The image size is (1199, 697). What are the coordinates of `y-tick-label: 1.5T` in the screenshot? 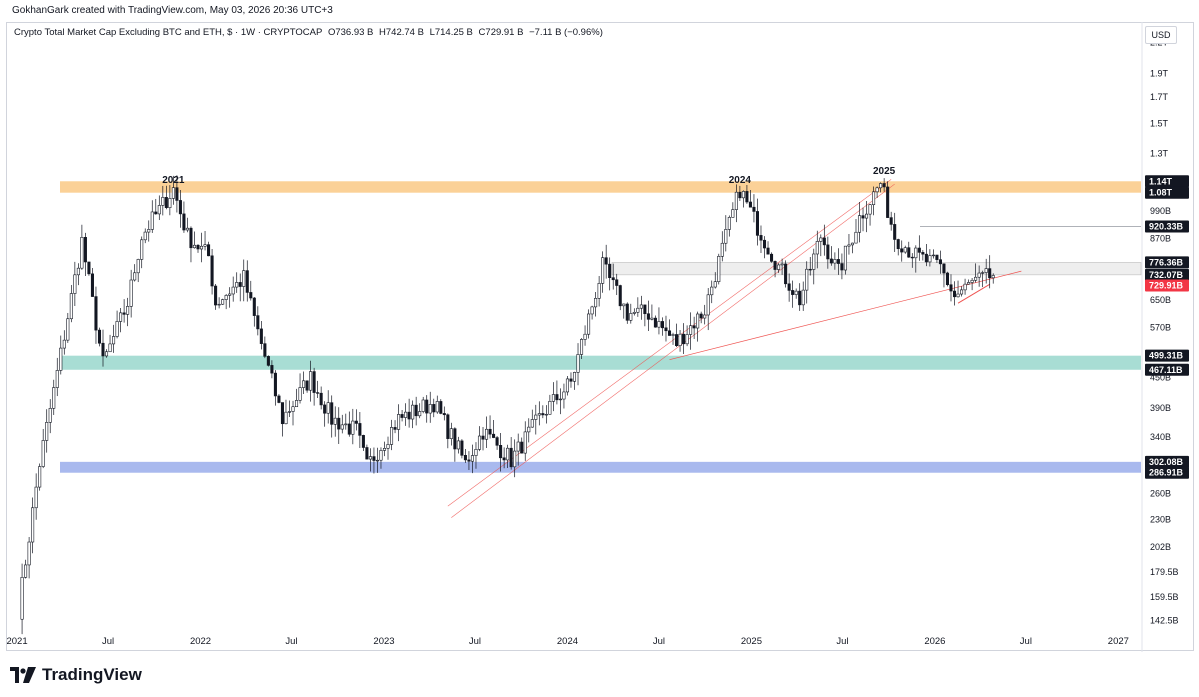 It's located at (1159, 123).